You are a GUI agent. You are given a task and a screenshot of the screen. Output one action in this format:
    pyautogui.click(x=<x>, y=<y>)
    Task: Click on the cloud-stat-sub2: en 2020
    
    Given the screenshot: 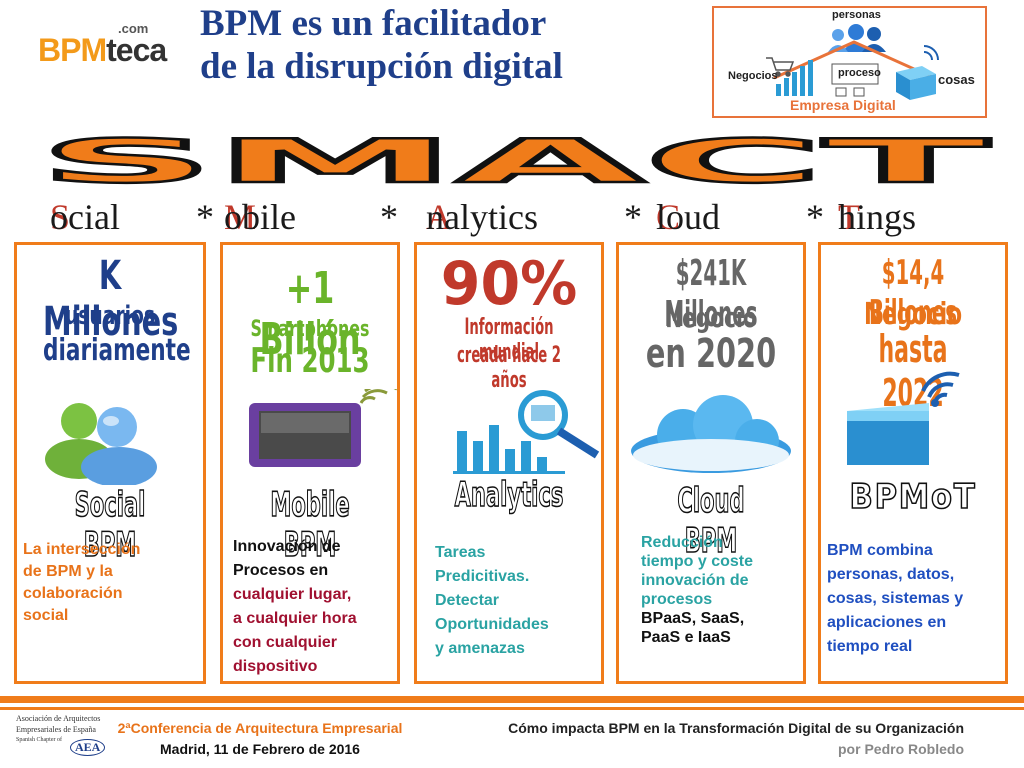 What is the action you would take?
    pyautogui.click(x=711, y=354)
    